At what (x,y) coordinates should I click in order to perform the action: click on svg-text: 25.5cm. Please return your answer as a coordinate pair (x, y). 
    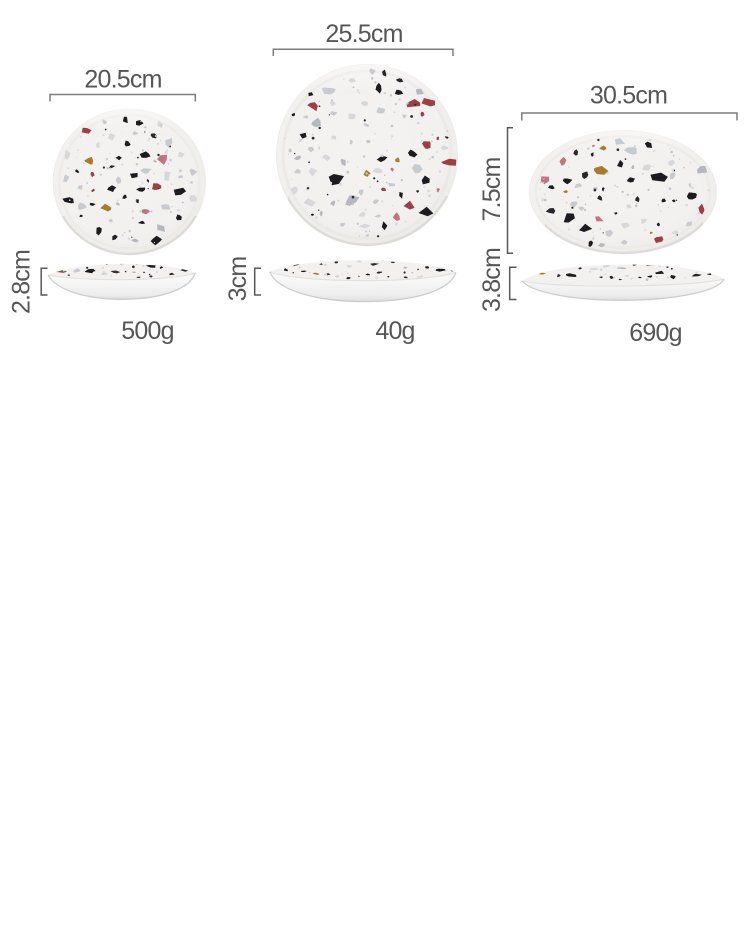
    Looking at the image, I should click on (363, 34).